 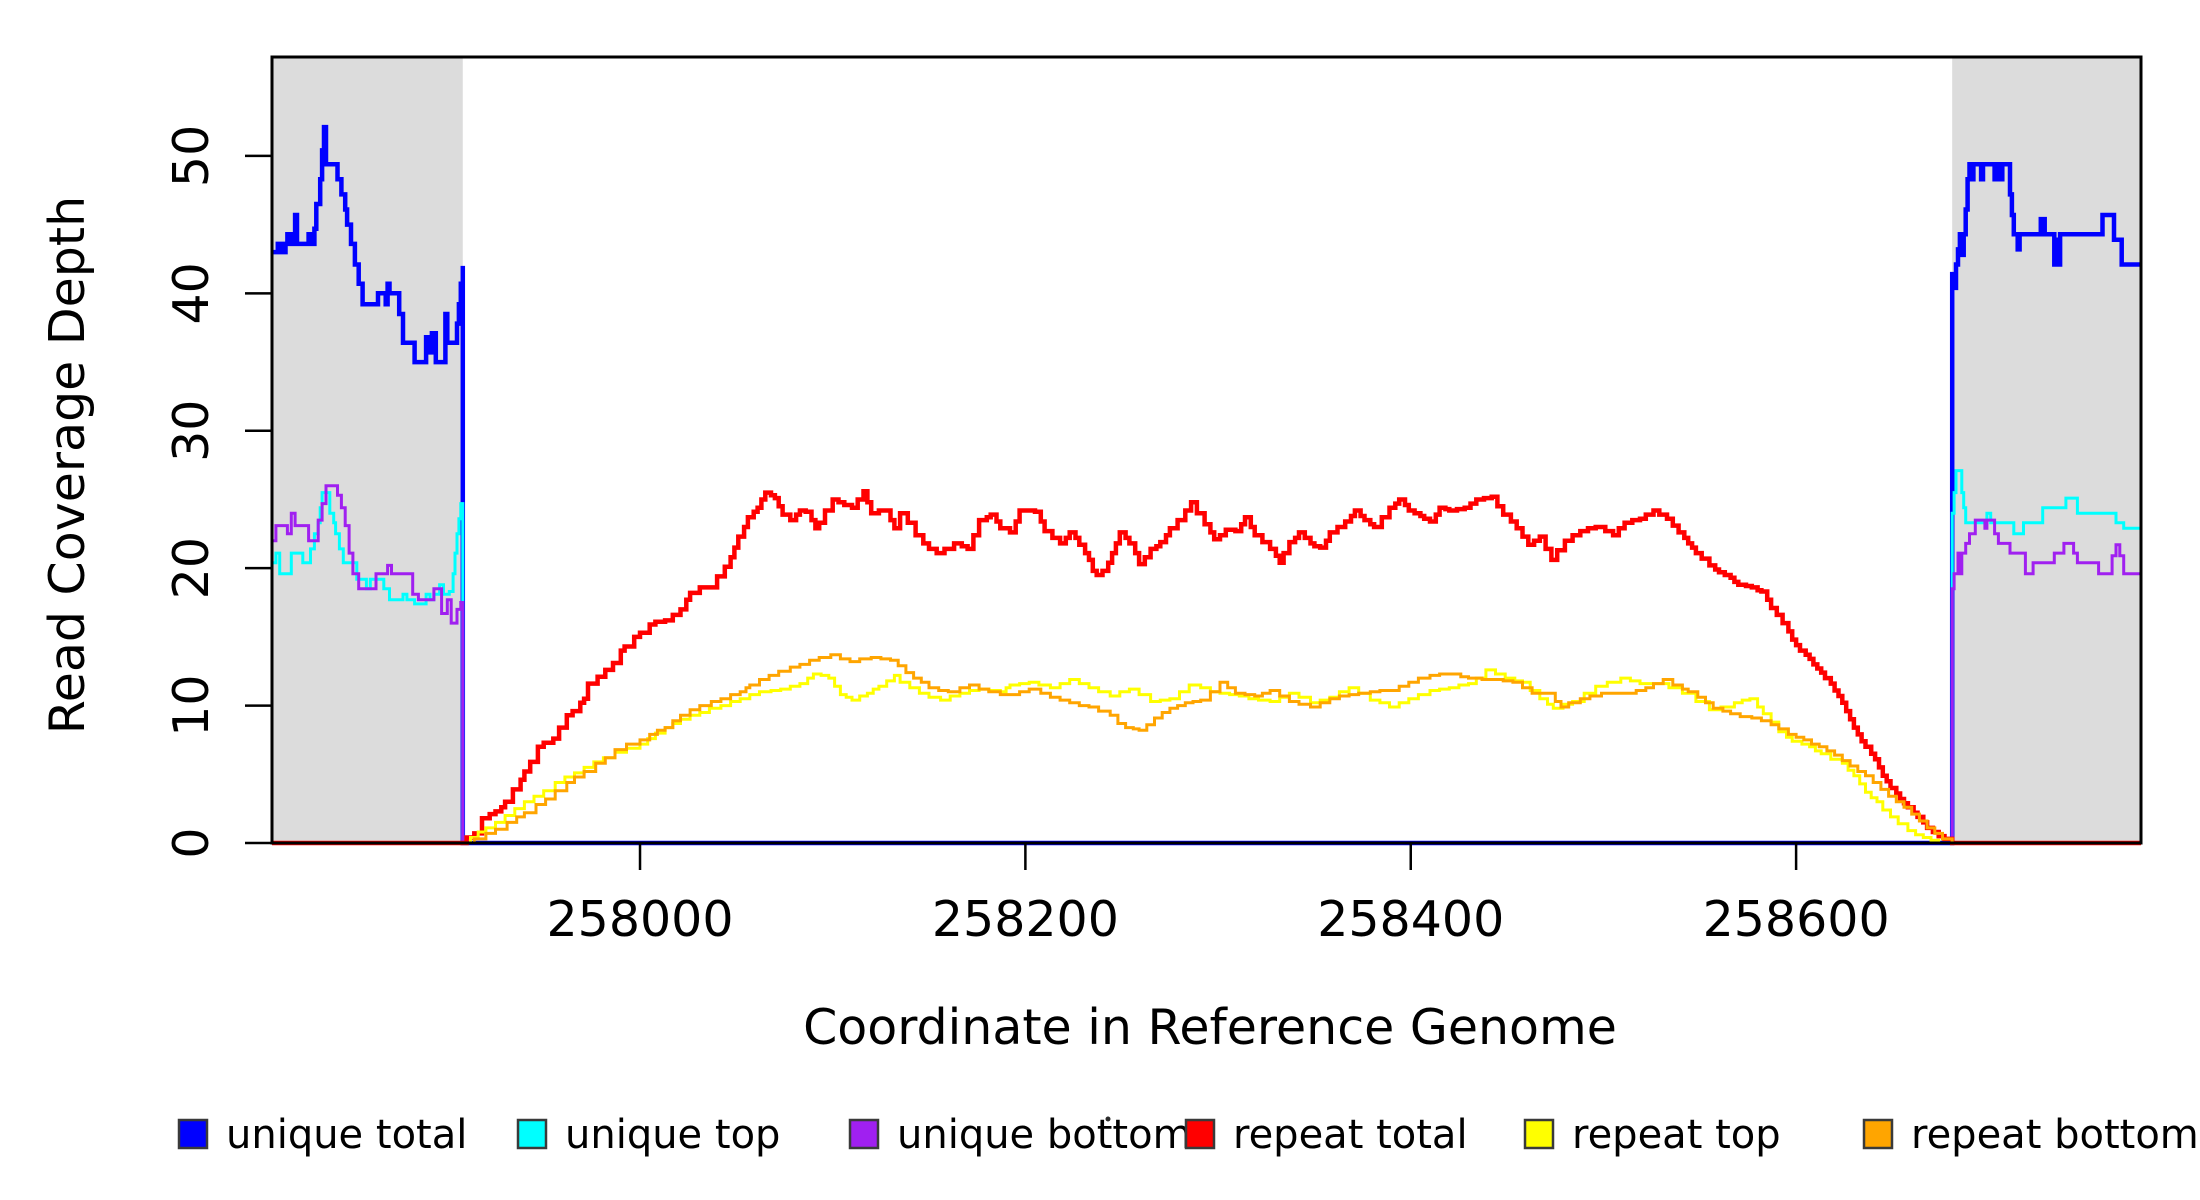 I want to click on y-axis-title: Read Coverage Depth, so click(x=67, y=465).